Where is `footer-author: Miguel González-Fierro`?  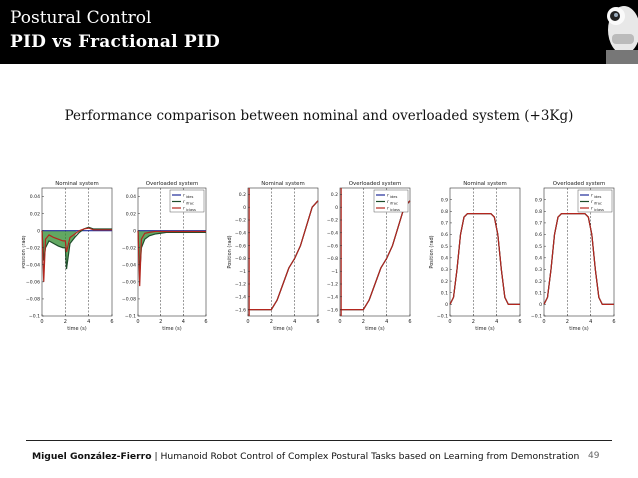
footer-author: Miguel González-Fierro is located at coordinates (92, 456).